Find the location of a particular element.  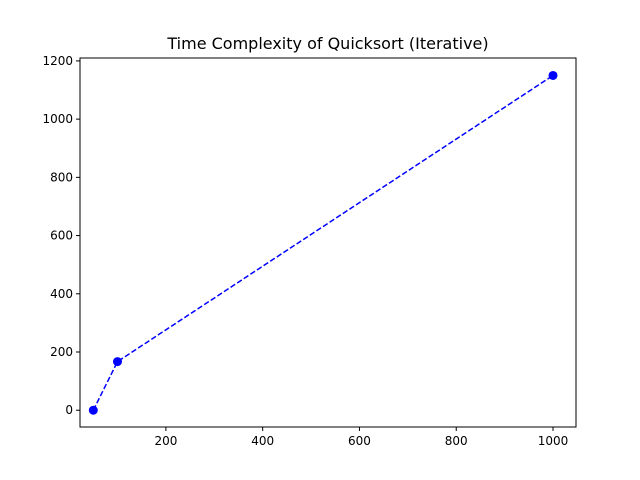

y-tick-label: 0 is located at coordinates (69, 410).